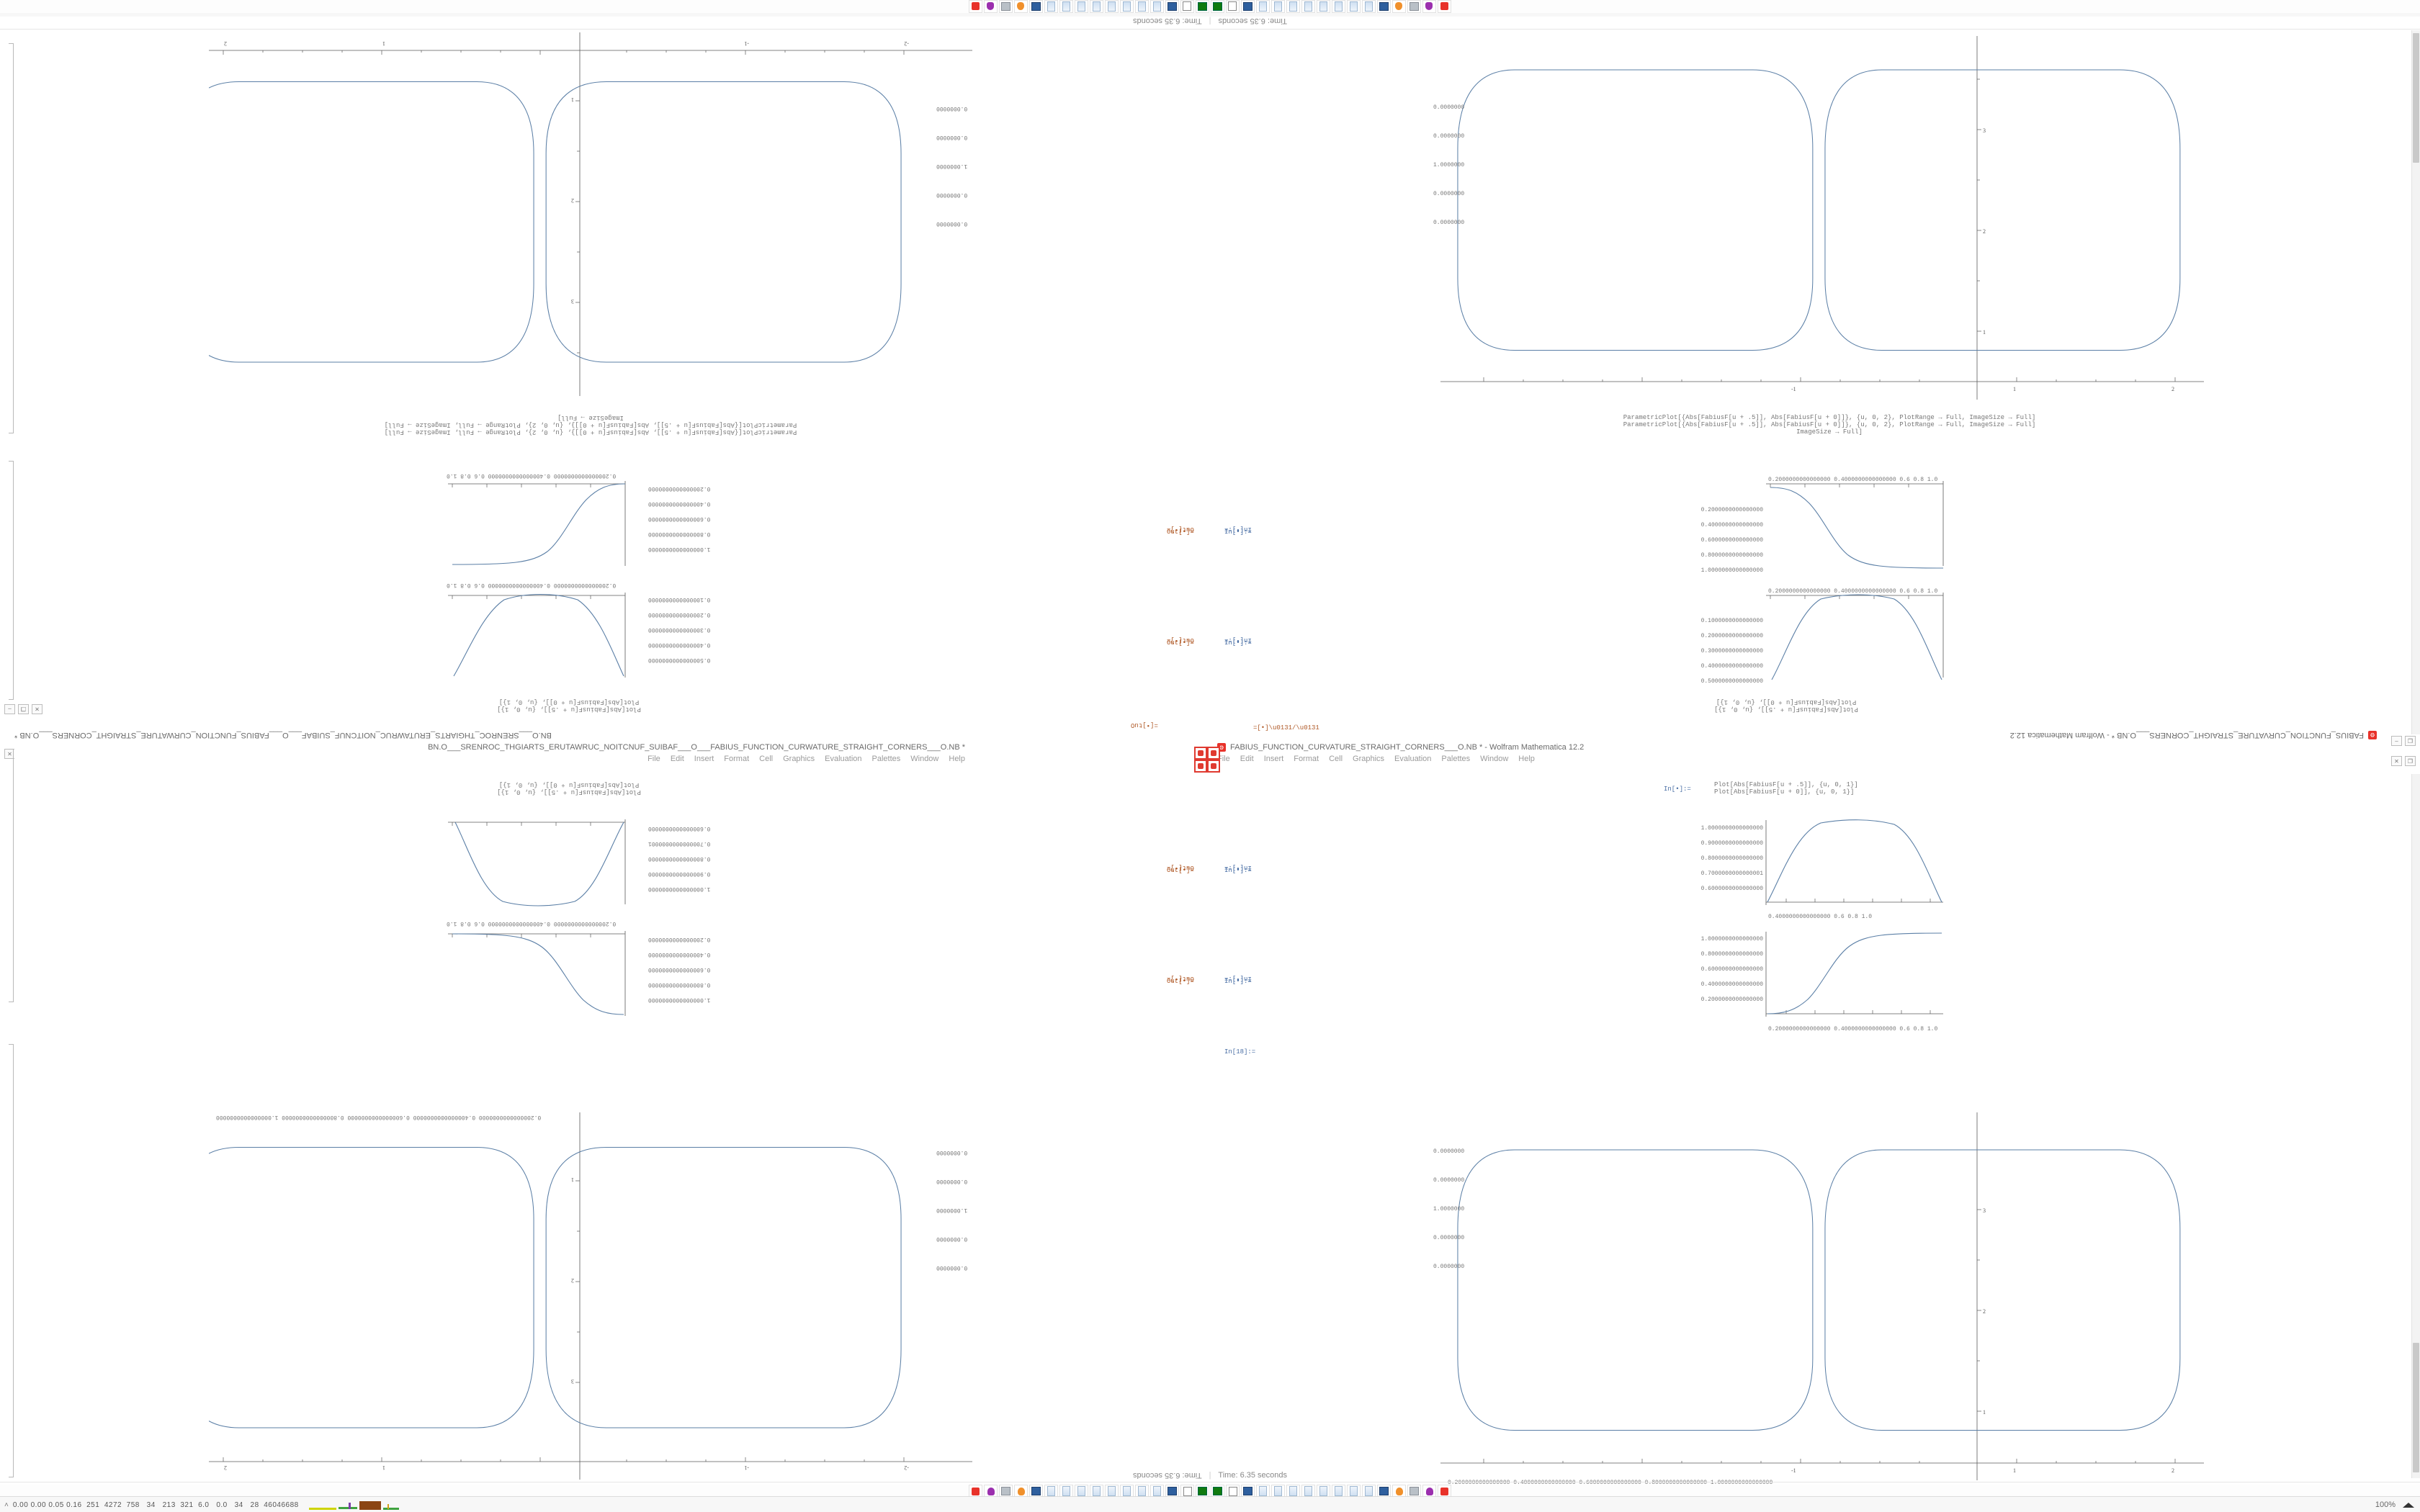 The width and height of the screenshot is (2420, 1512). I want to click on taskbar-icon-monitor-b2, so click(1233, 1491).